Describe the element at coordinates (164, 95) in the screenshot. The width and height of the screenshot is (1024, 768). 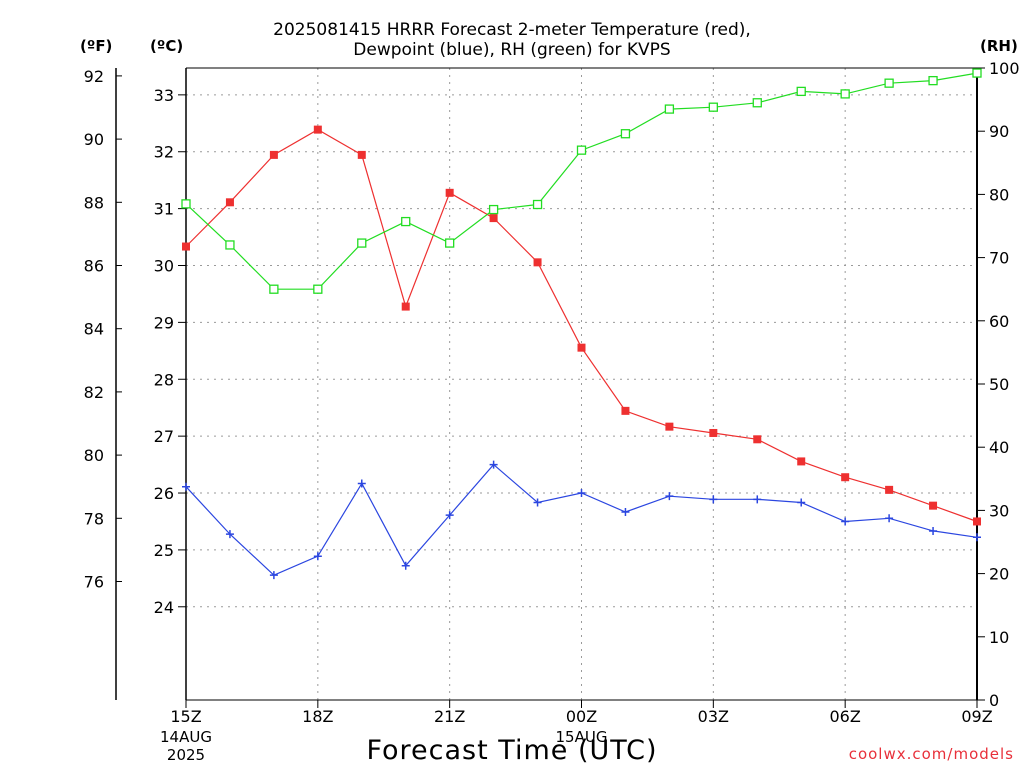
I see `celsius-tick-label: 33` at that location.